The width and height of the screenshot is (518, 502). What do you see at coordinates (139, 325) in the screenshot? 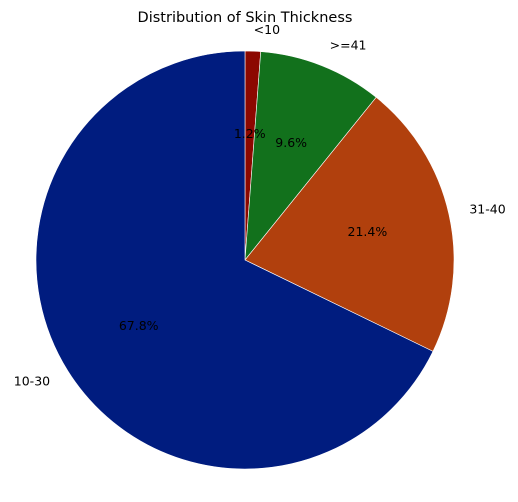
I see `pct-label-10-30: 67.8%` at bounding box center [139, 325].